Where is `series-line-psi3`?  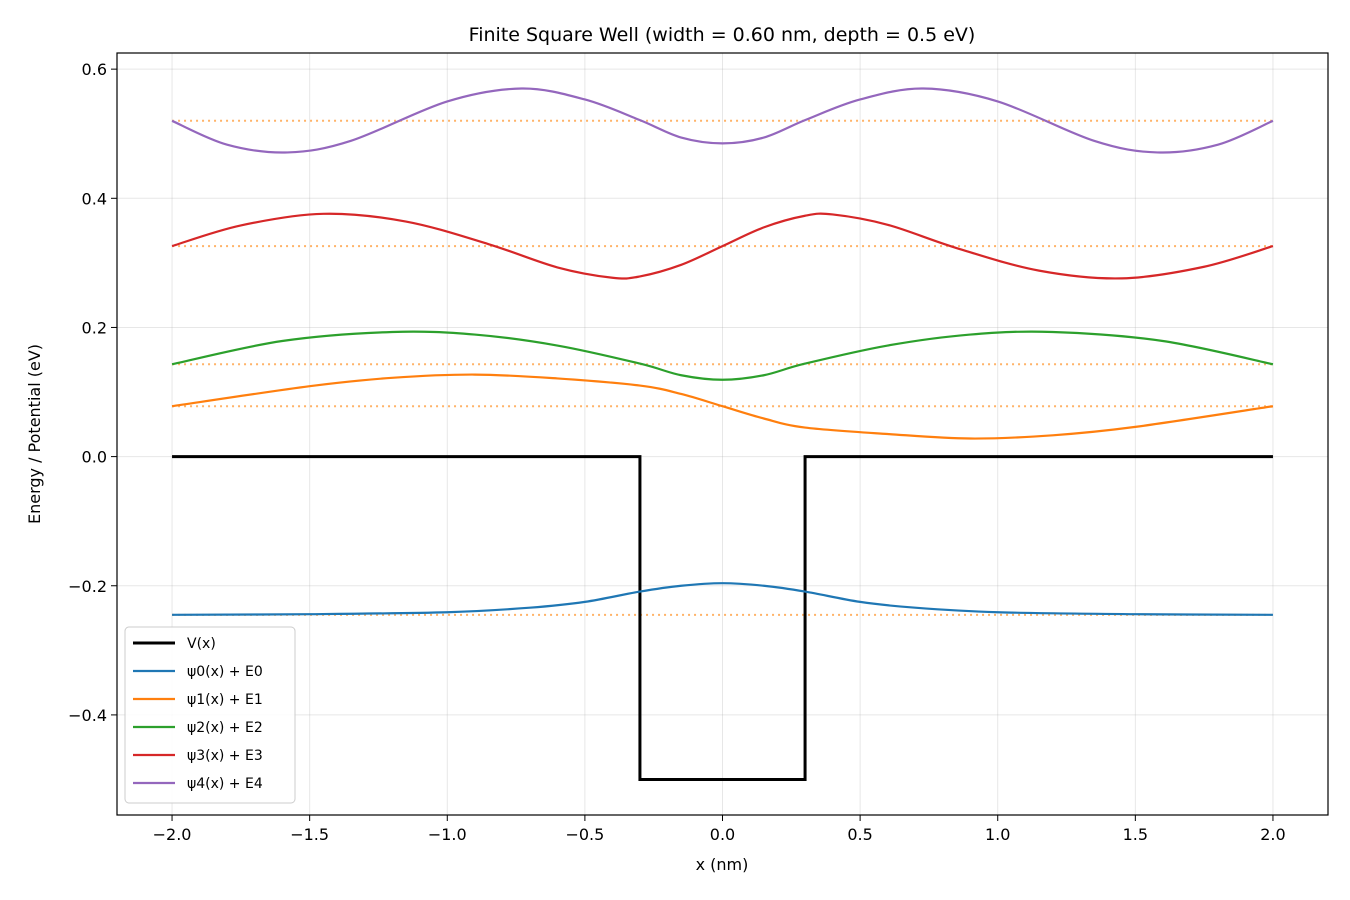 series-line-psi3 is located at coordinates (722, 246).